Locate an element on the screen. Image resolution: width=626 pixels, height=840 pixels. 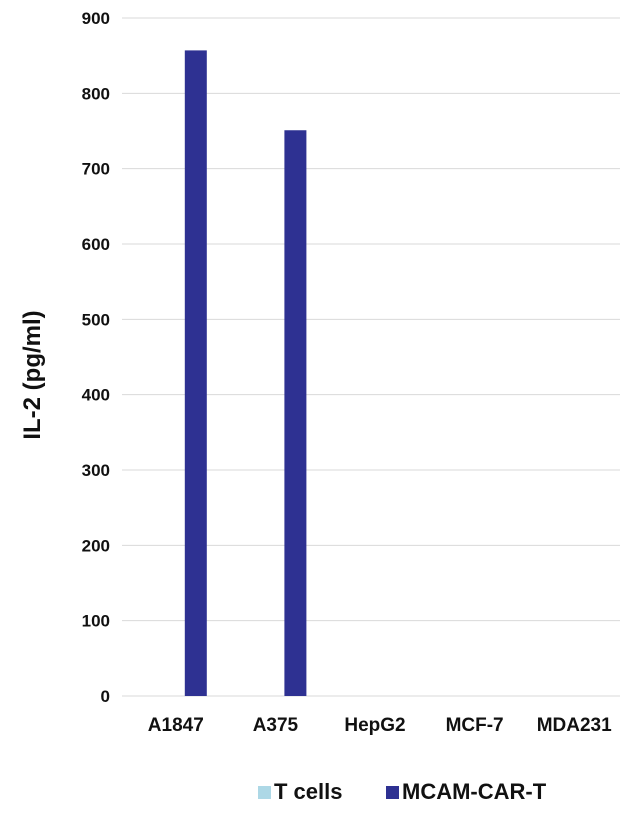
x-tick-label: A1847 is located at coordinates (176, 725).